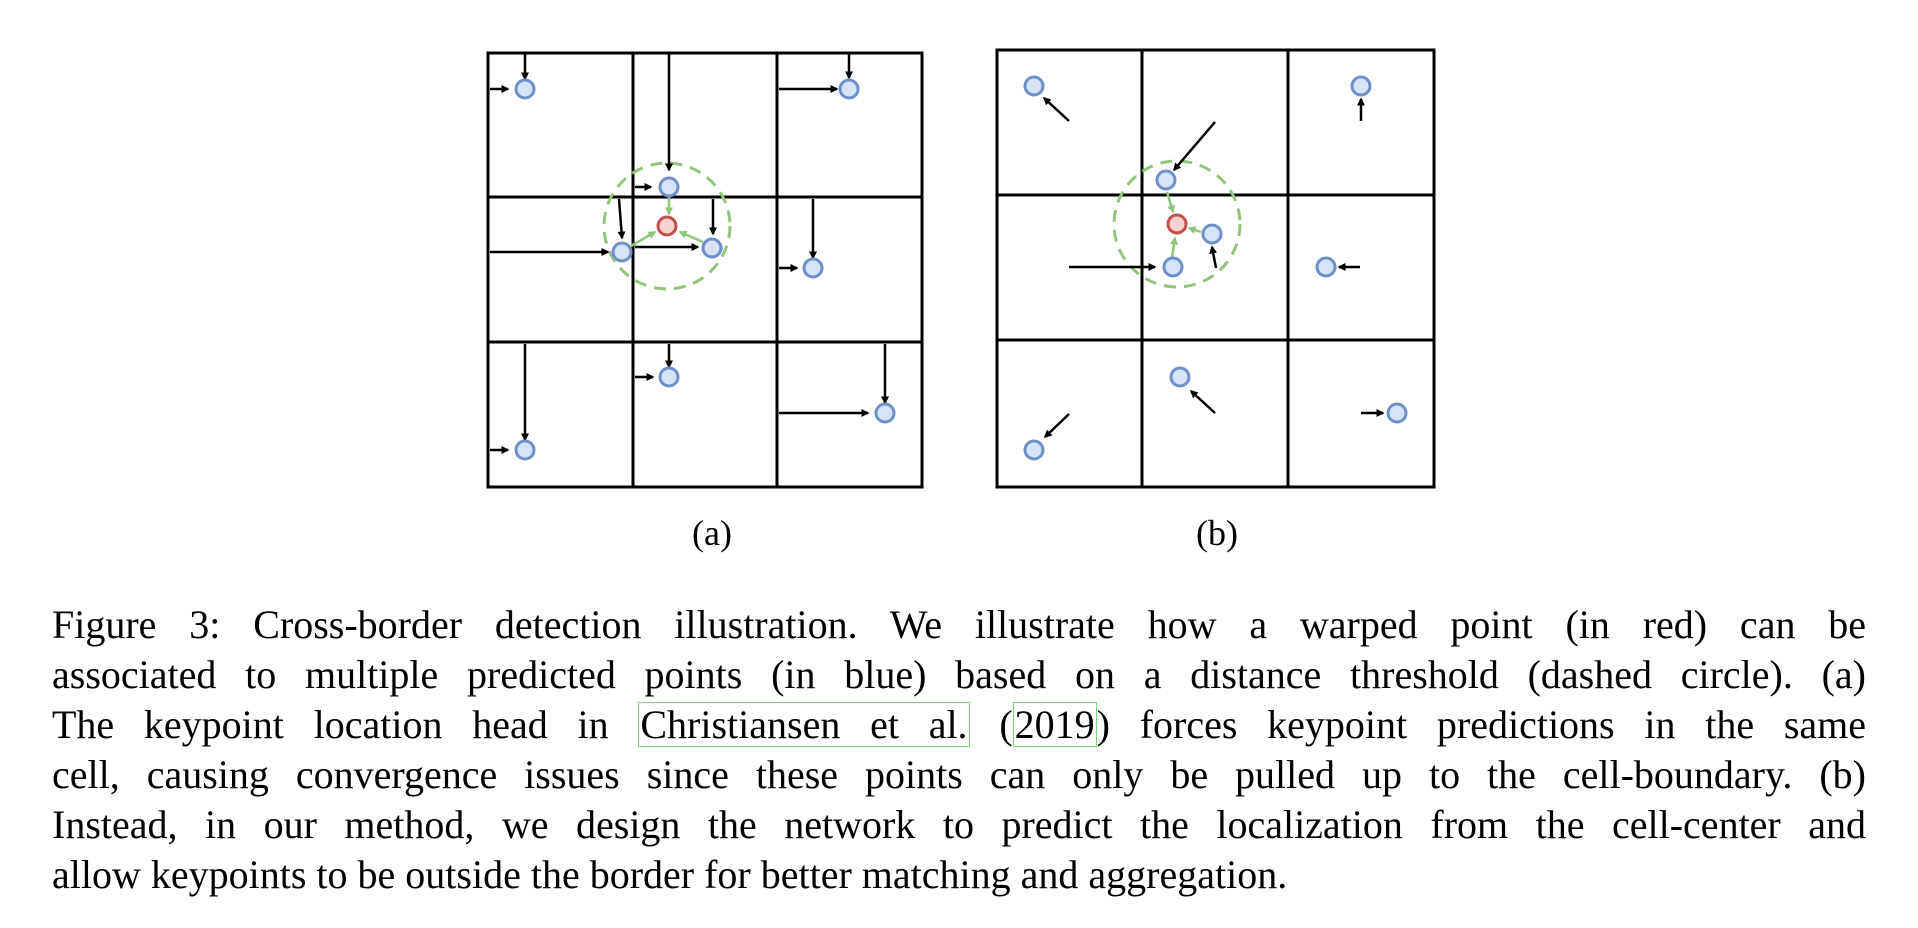 The height and width of the screenshot is (928, 1918). I want to click on panel-a-predicted-points, so click(705, 269).